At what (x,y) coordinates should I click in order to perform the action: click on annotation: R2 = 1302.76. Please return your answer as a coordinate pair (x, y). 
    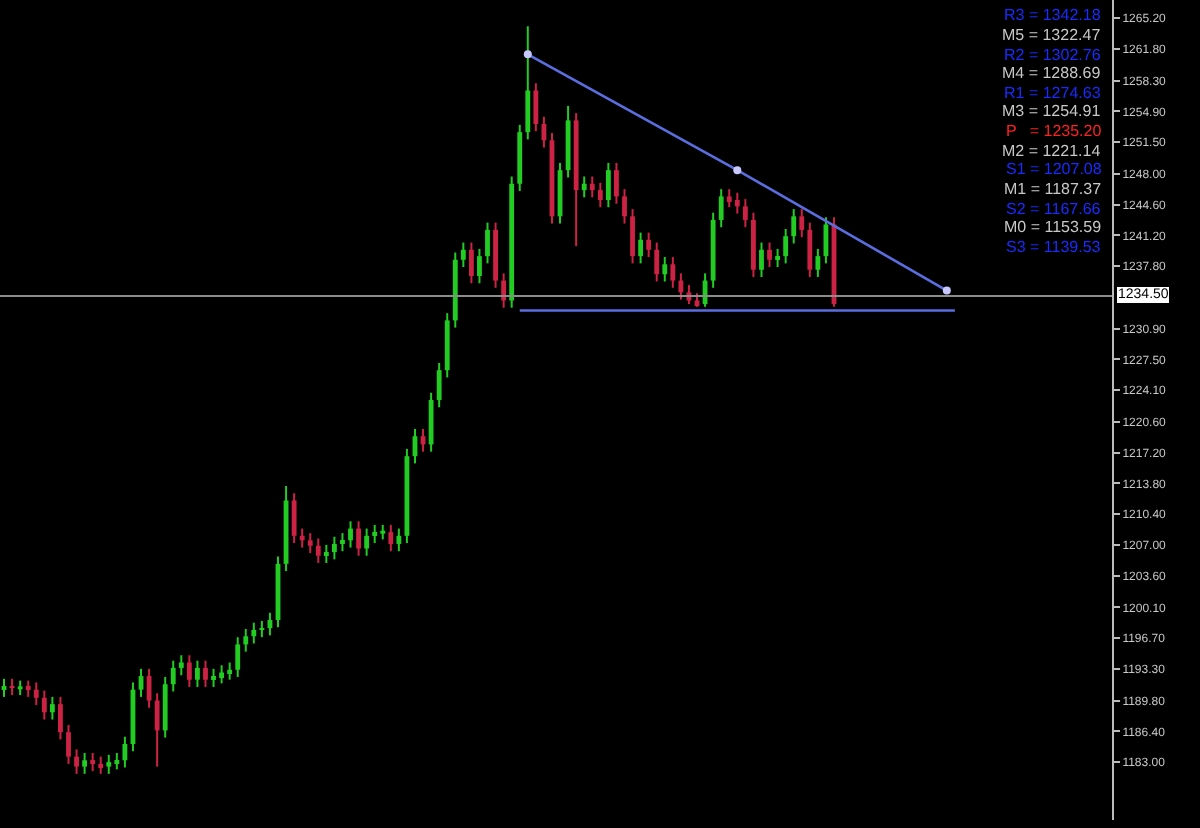
    Looking at the image, I should click on (1053, 55).